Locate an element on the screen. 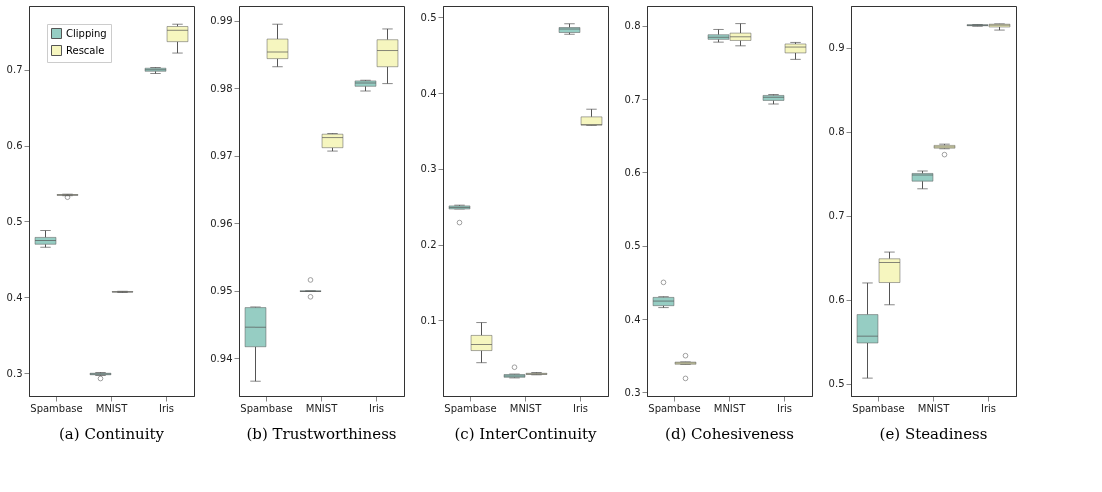  text: (d) Cohesiveness is located at coordinates (729, 434).